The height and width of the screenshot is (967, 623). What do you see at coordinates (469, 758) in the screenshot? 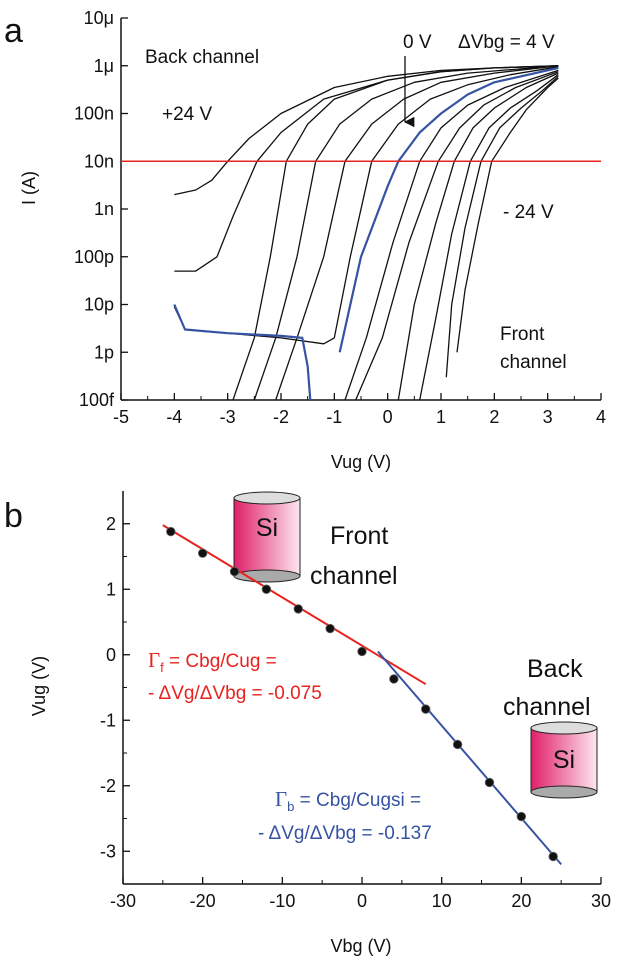
I see `fit-line` at bounding box center [469, 758].